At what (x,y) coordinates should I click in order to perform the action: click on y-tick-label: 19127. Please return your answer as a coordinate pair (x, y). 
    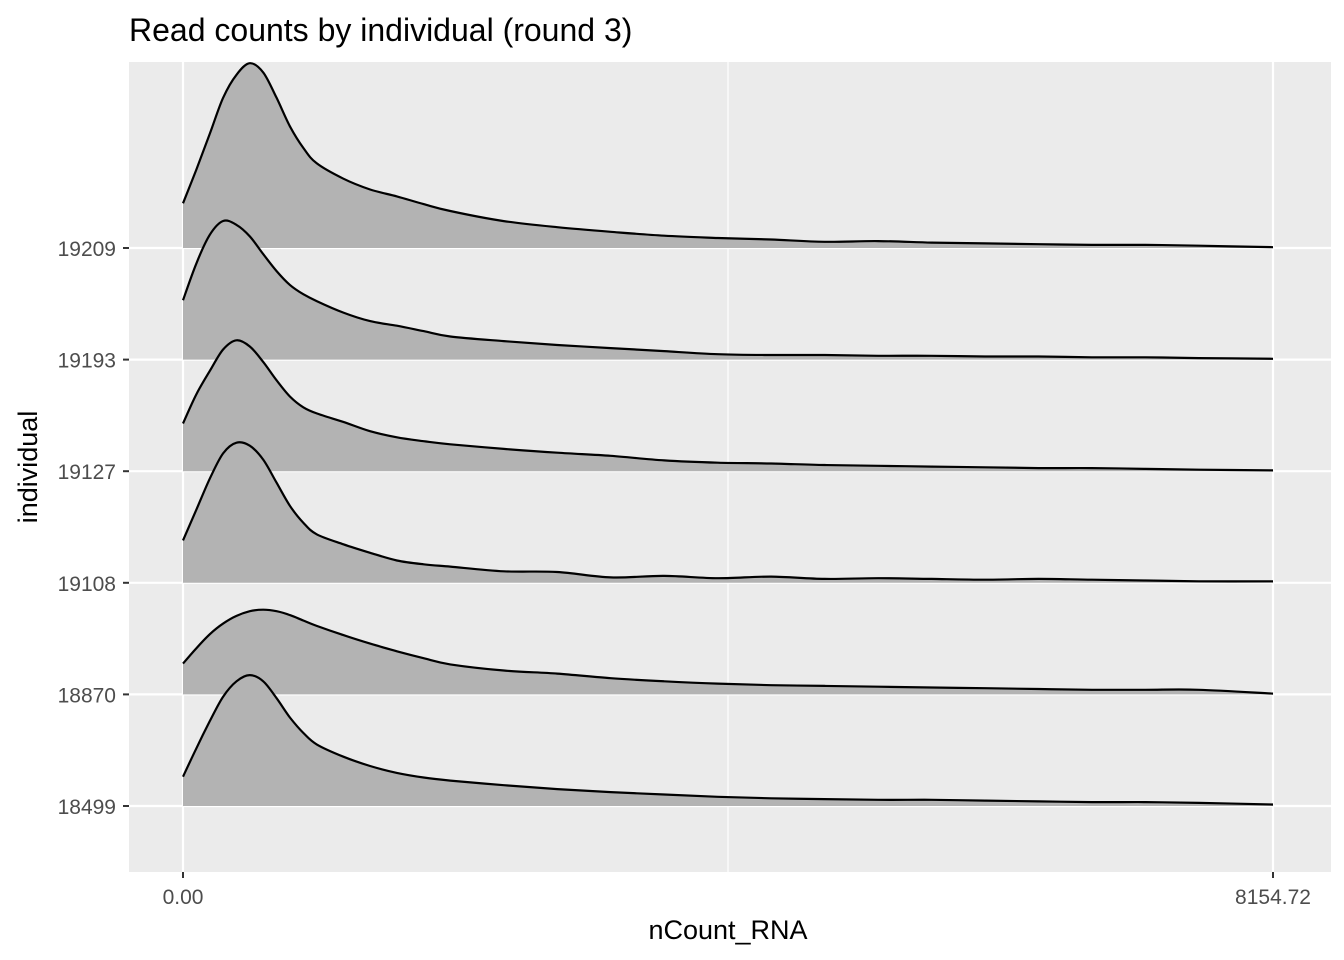
    Looking at the image, I should click on (87, 472).